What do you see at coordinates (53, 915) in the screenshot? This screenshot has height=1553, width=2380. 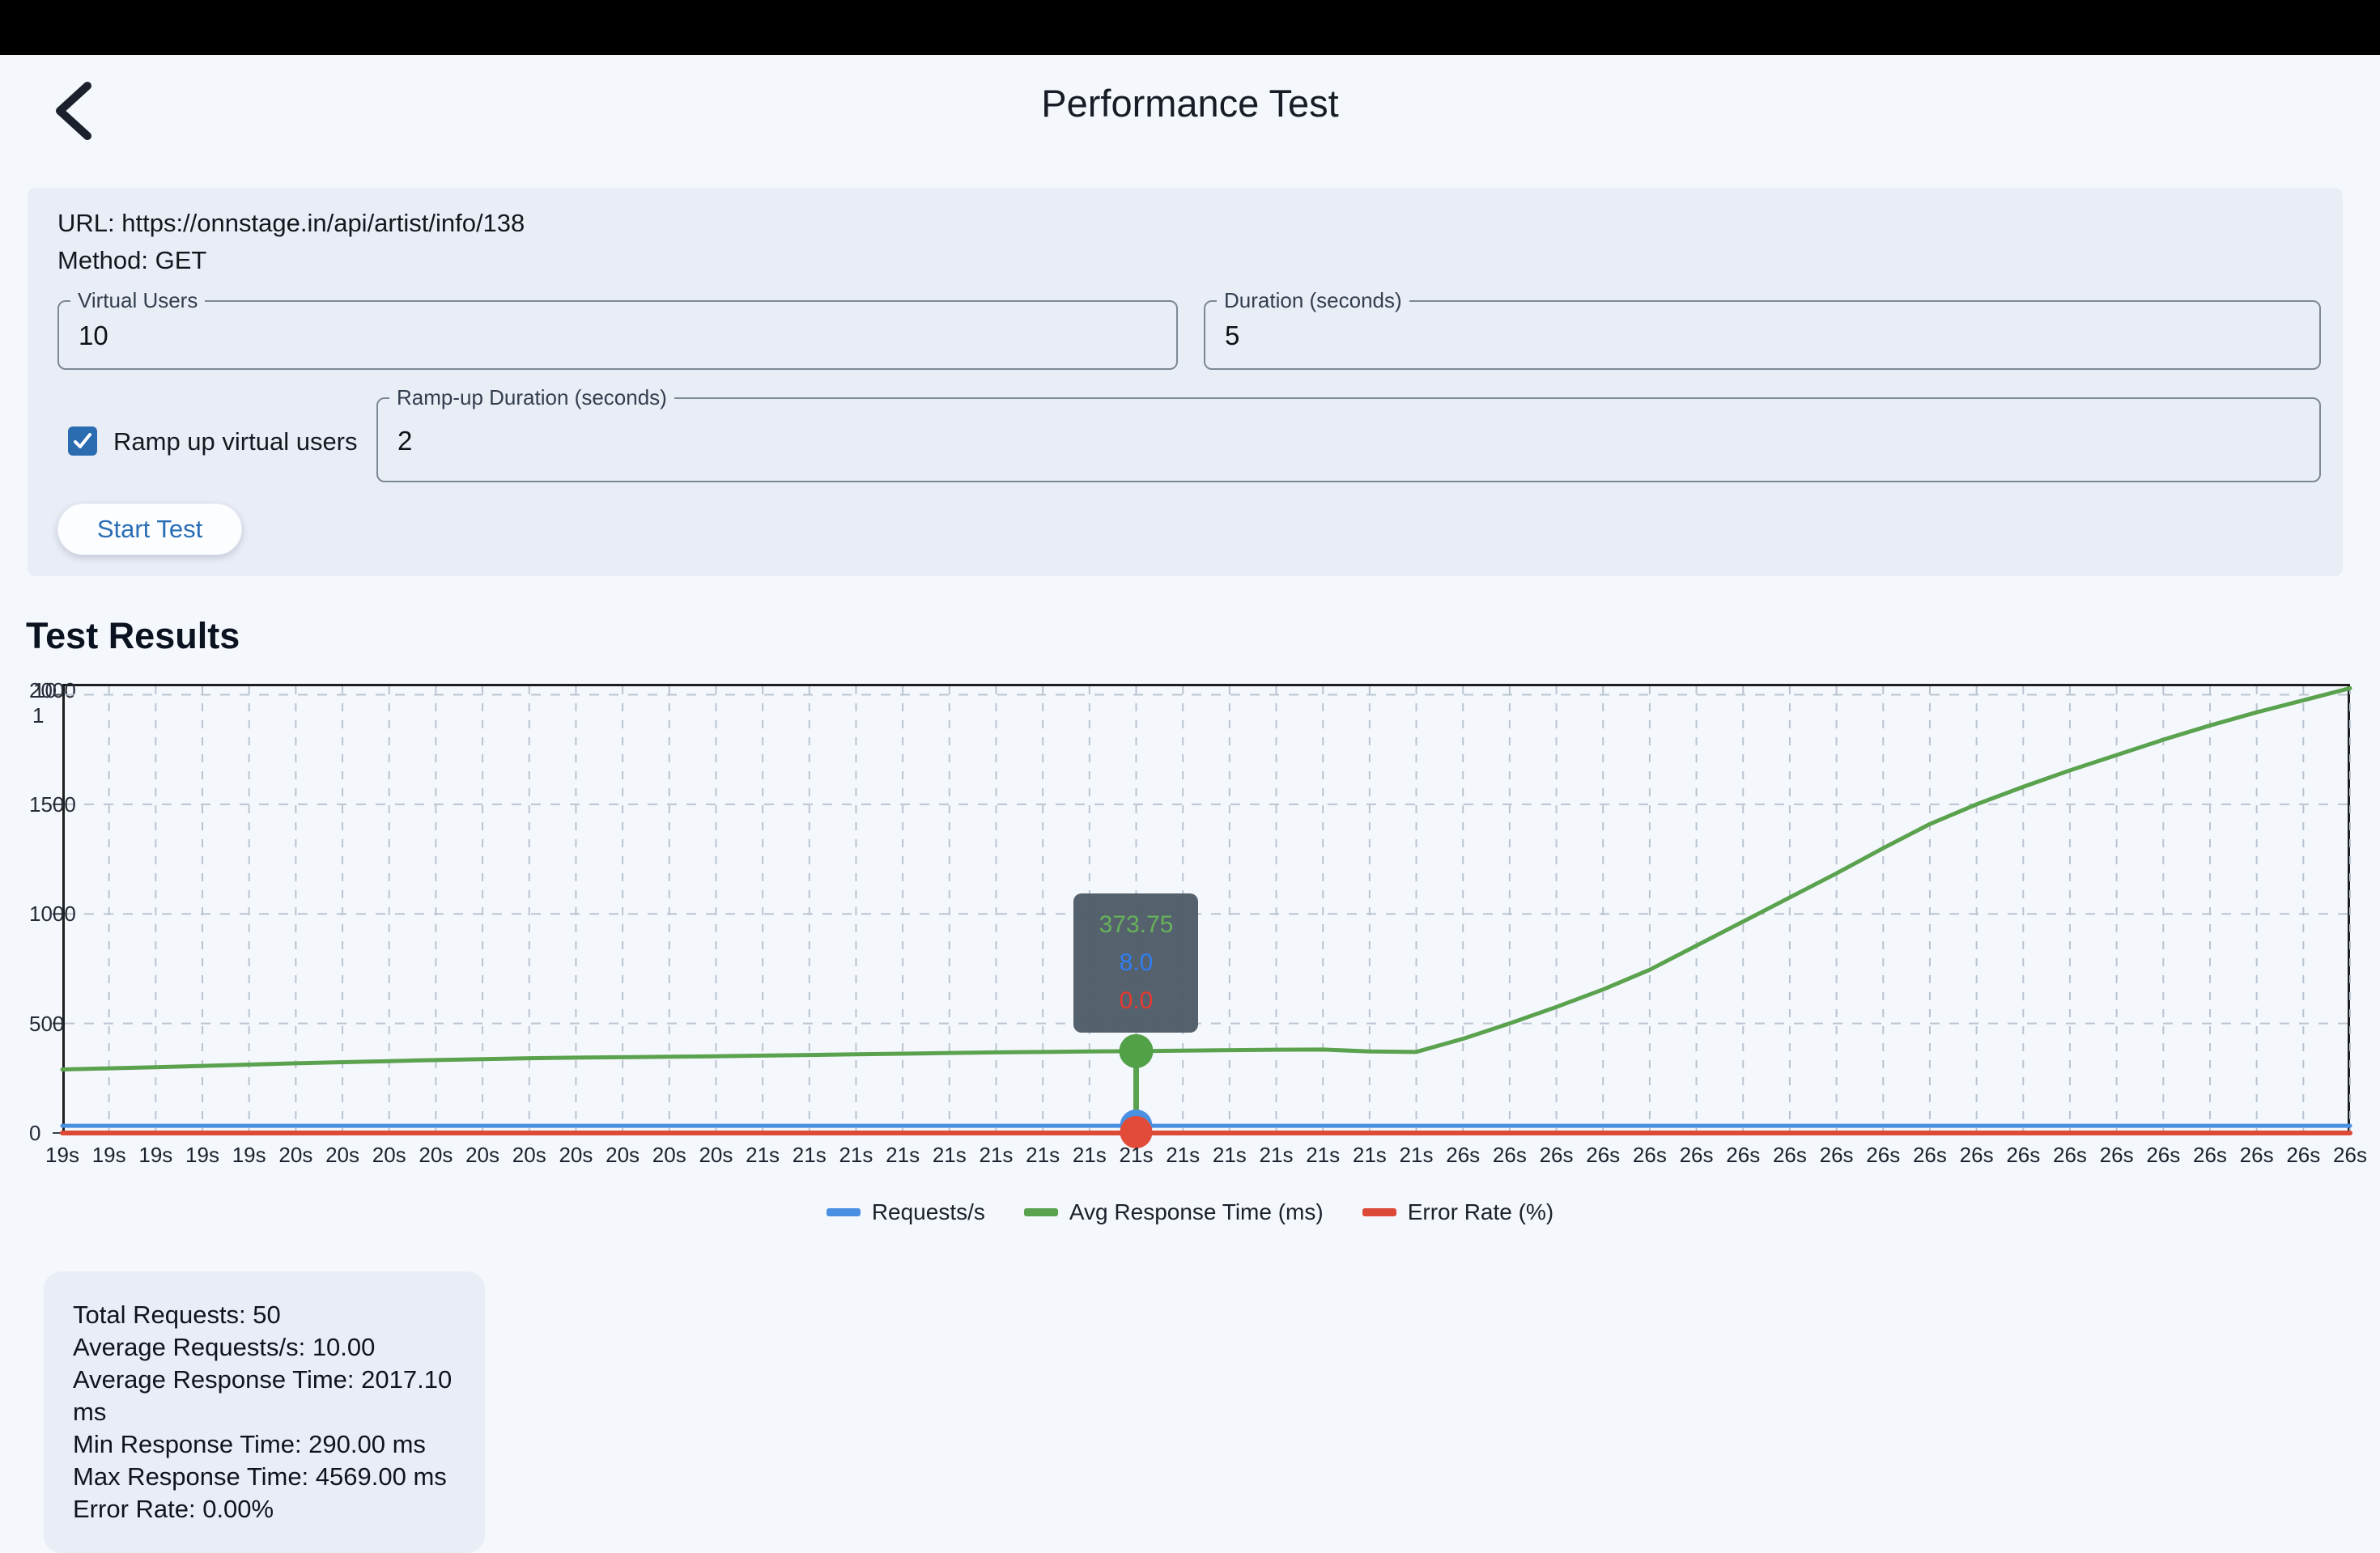 I see `y-axis-tick-label: 1000` at bounding box center [53, 915].